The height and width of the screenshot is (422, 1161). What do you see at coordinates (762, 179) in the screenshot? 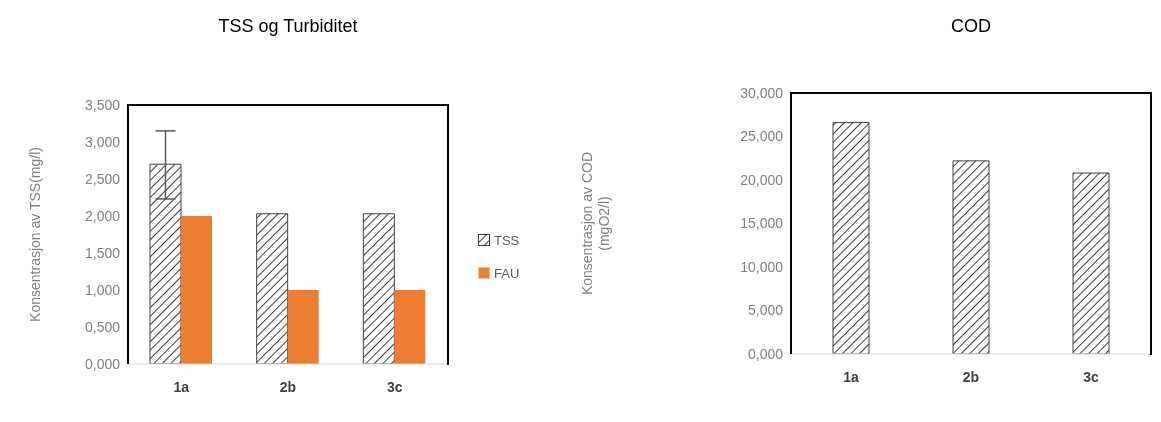
I see `y-tick-label: 20,000` at bounding box center [762, 179].